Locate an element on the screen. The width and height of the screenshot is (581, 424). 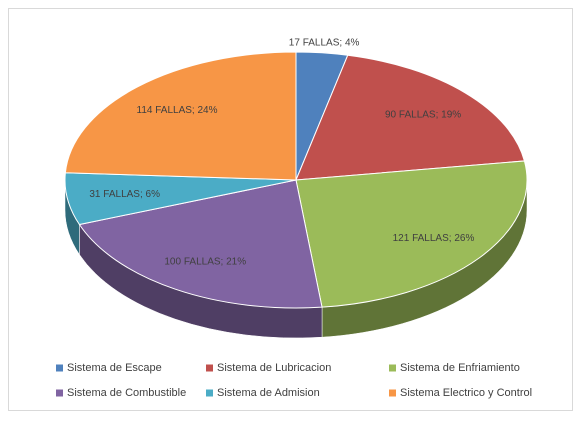
data-label: 17 FALLAS; 4% is located at coordinates (324, 42).